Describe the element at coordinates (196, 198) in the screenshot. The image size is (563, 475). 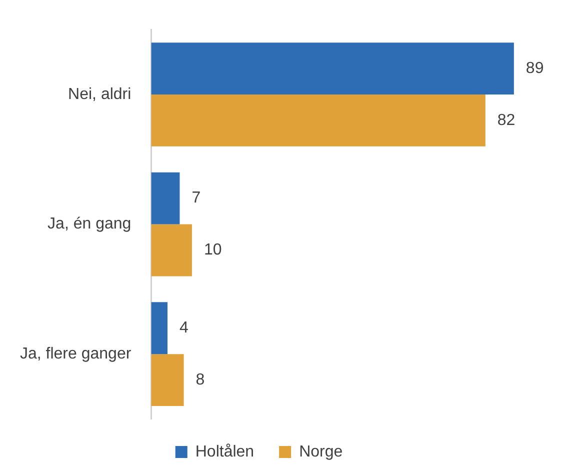
I see `data-label: 7` at that location.